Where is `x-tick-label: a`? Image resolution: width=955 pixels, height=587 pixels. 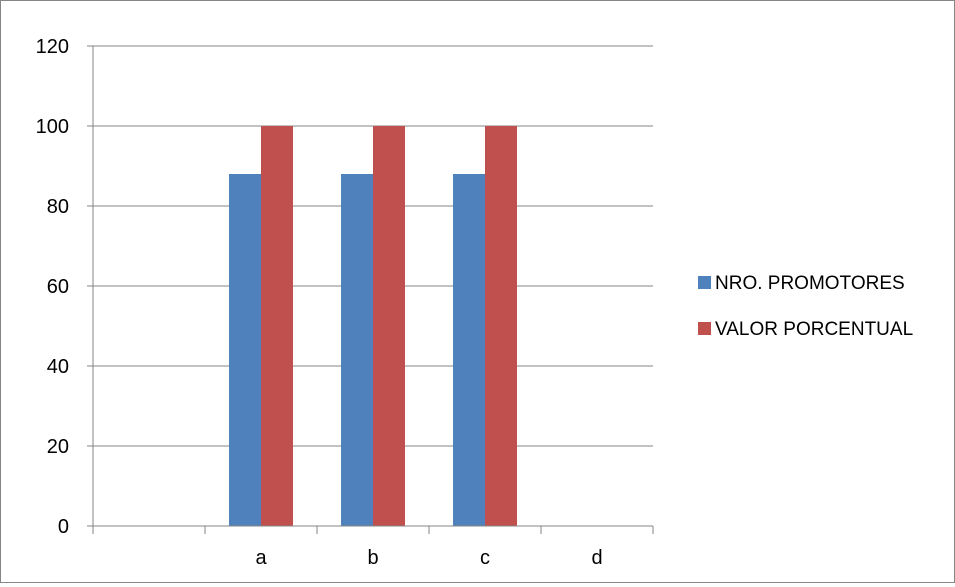 x-tick-label: a is located at coordinates (261, 558).